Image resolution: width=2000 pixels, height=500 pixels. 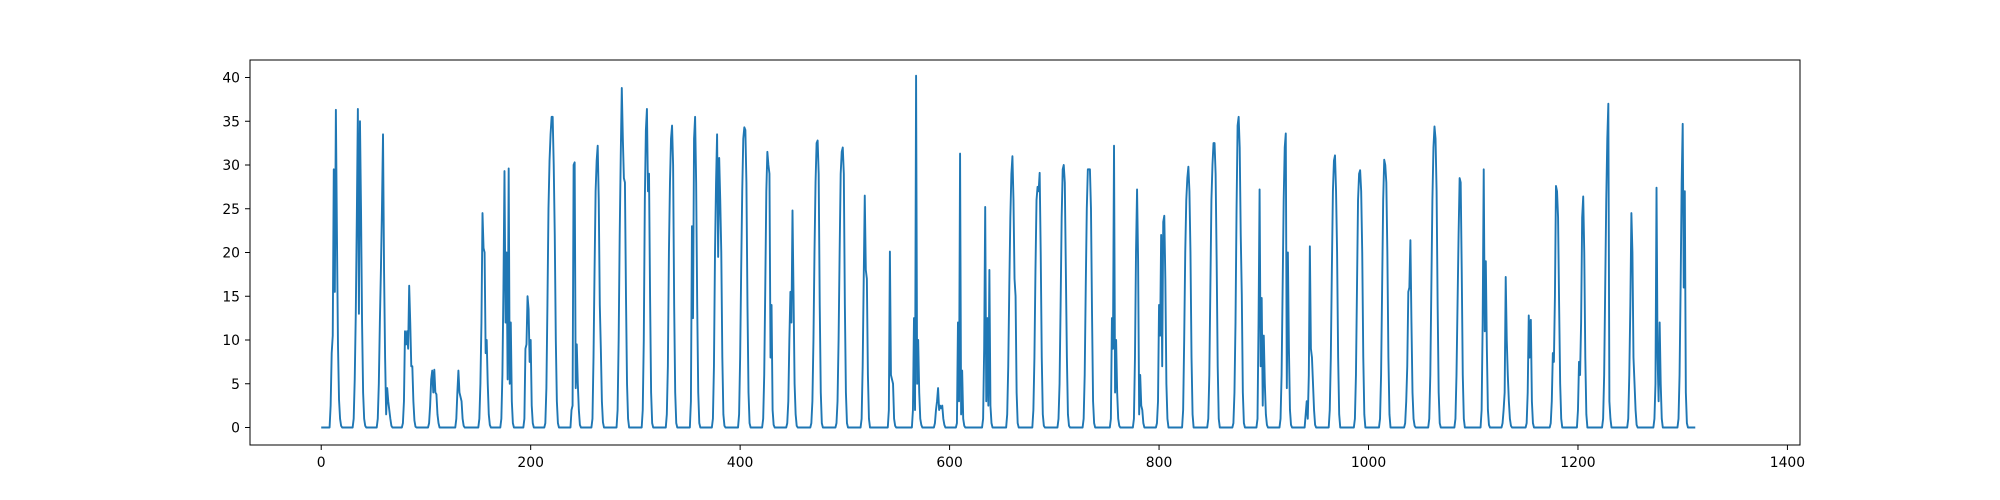 What do you see at coordinates (235, 385) in the screenshot?
I see `y-tick-label: 5` at bounding box center [235, 385].